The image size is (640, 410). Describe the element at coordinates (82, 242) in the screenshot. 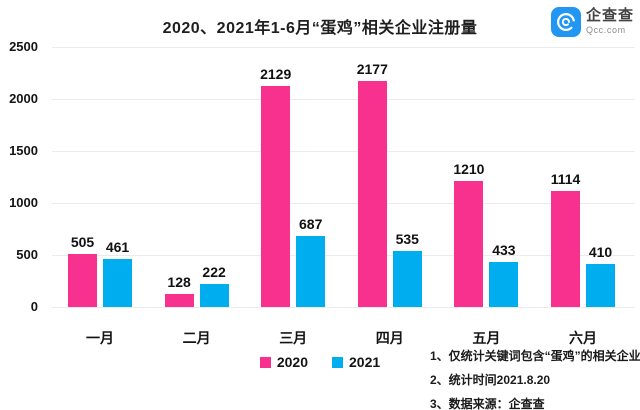

I see `bar-value-label: 505` at that location.